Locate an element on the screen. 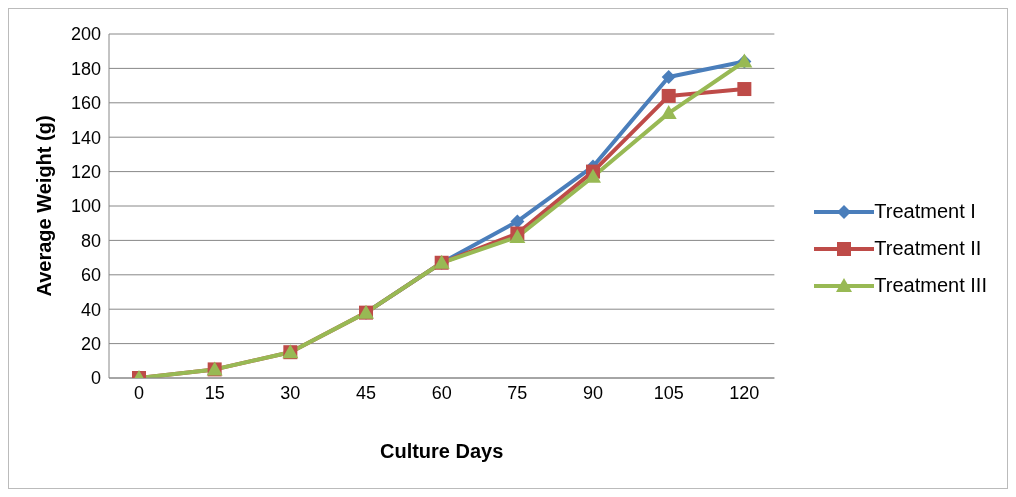  legend-label: Treatment III is located at coordinates (930, 285).